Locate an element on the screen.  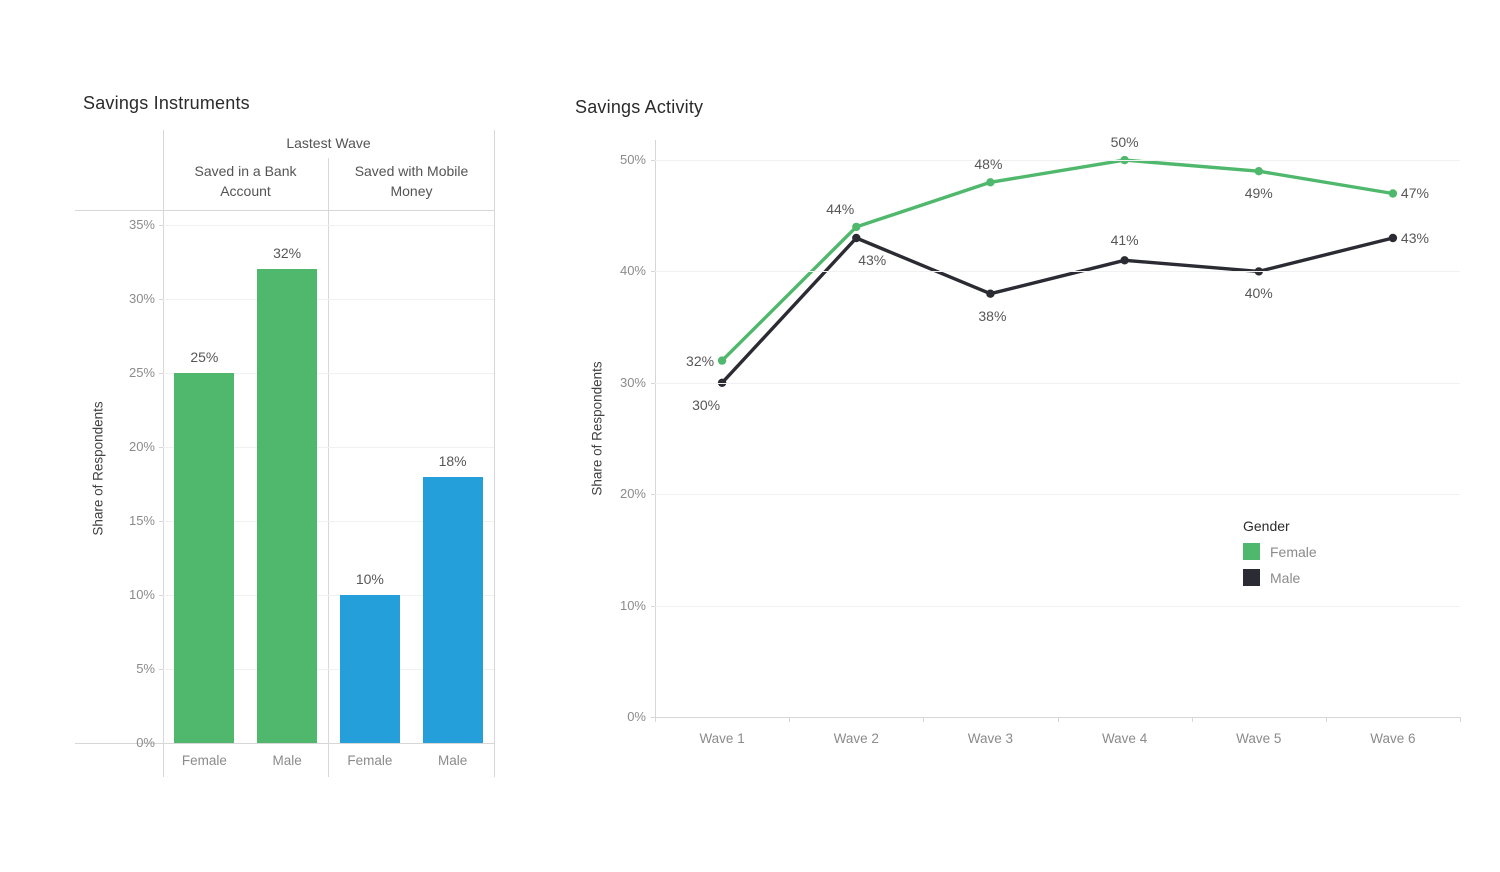
line-series-svg is located at coordinates (1057, 271).